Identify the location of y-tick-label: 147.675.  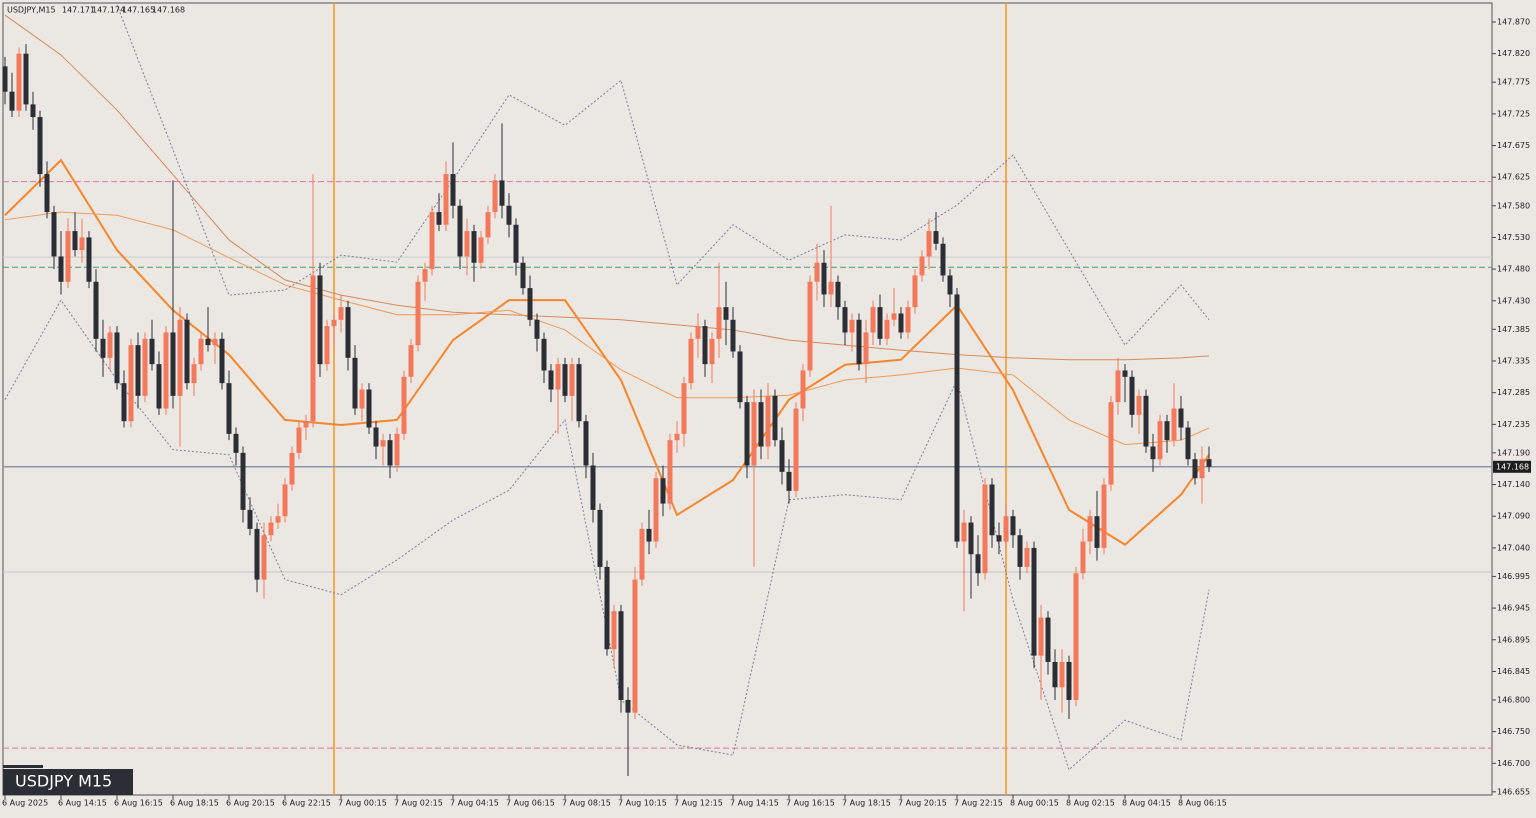
(1513, 145).